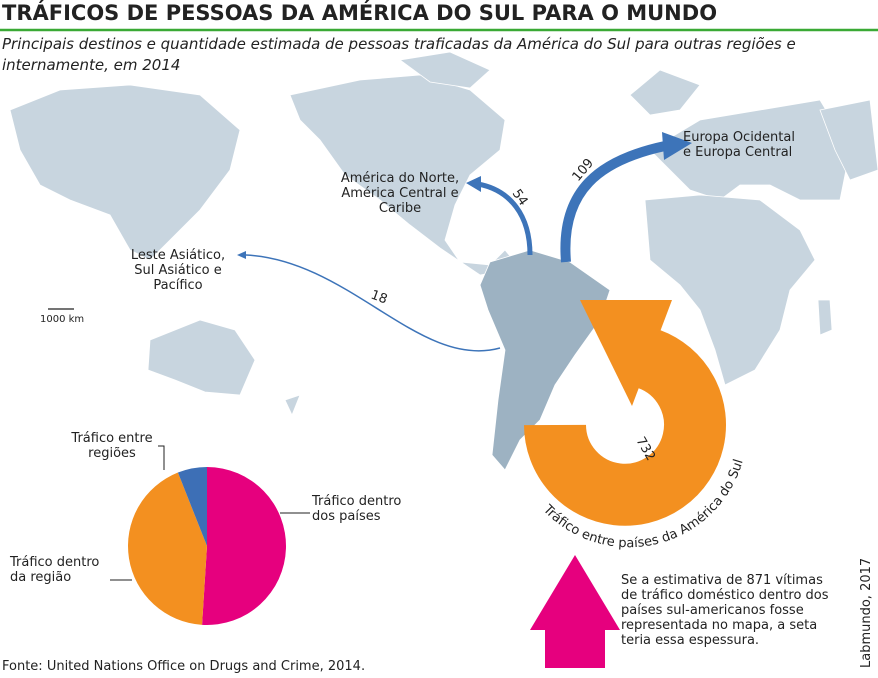  I want to click on note-line: teria essa espessura., so click(690, 640).